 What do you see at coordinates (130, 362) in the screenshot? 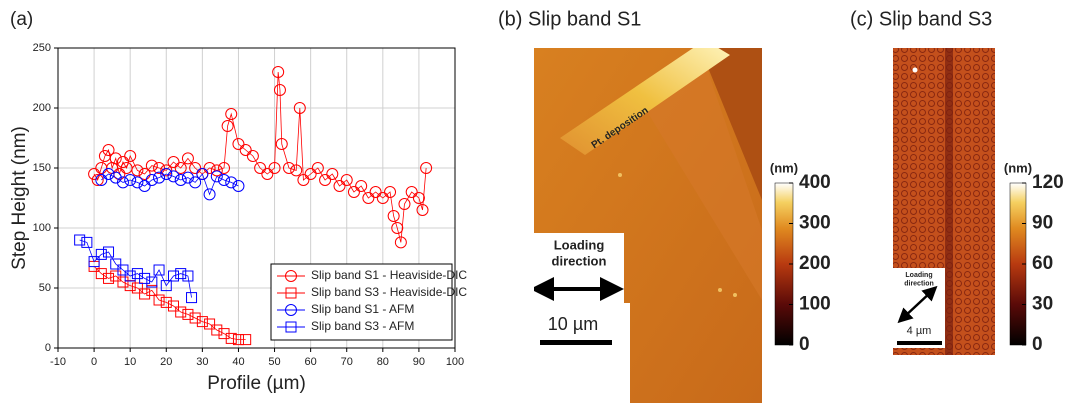
I see `x-tick-label: 10` at bounding box center [130, 362].